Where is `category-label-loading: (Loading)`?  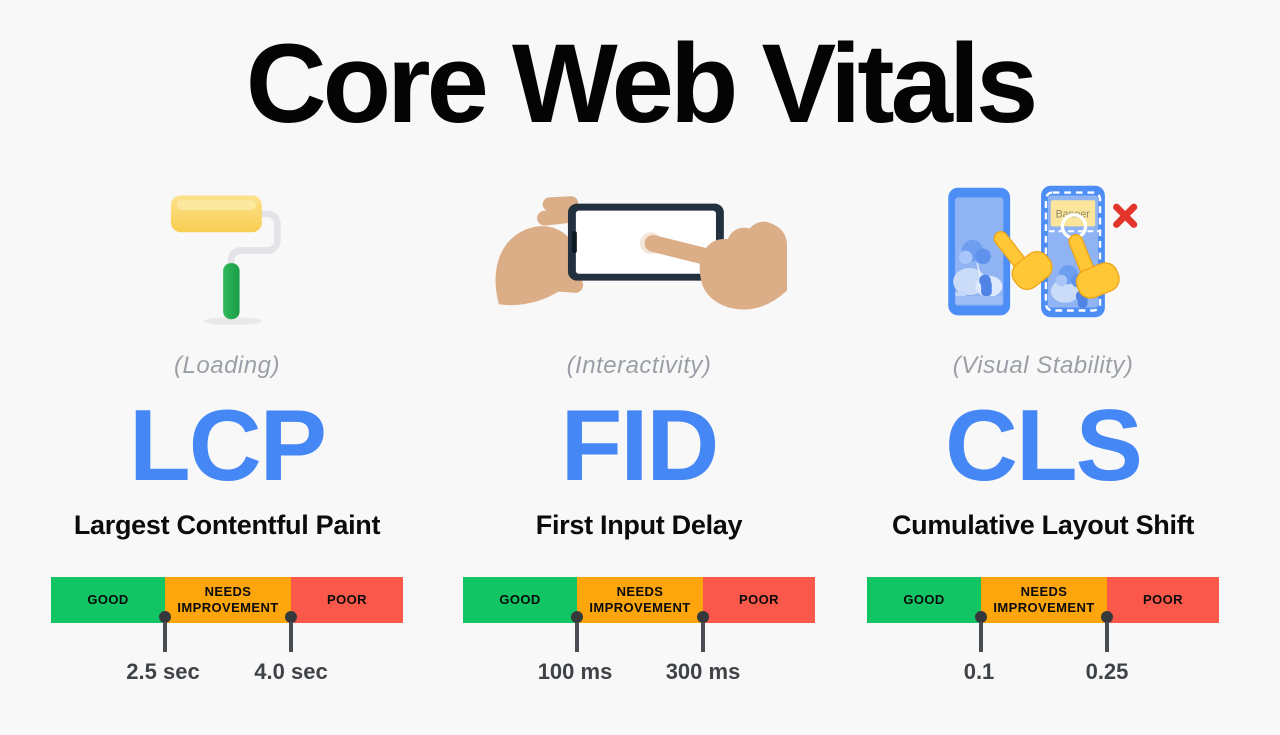
category-label-loading: (Loading) is located at coordinates (227, 365).